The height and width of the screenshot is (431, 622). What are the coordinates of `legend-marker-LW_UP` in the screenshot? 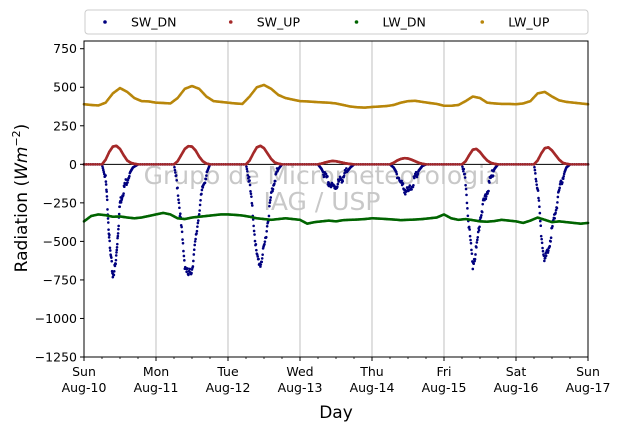 It's located at (482, 22).